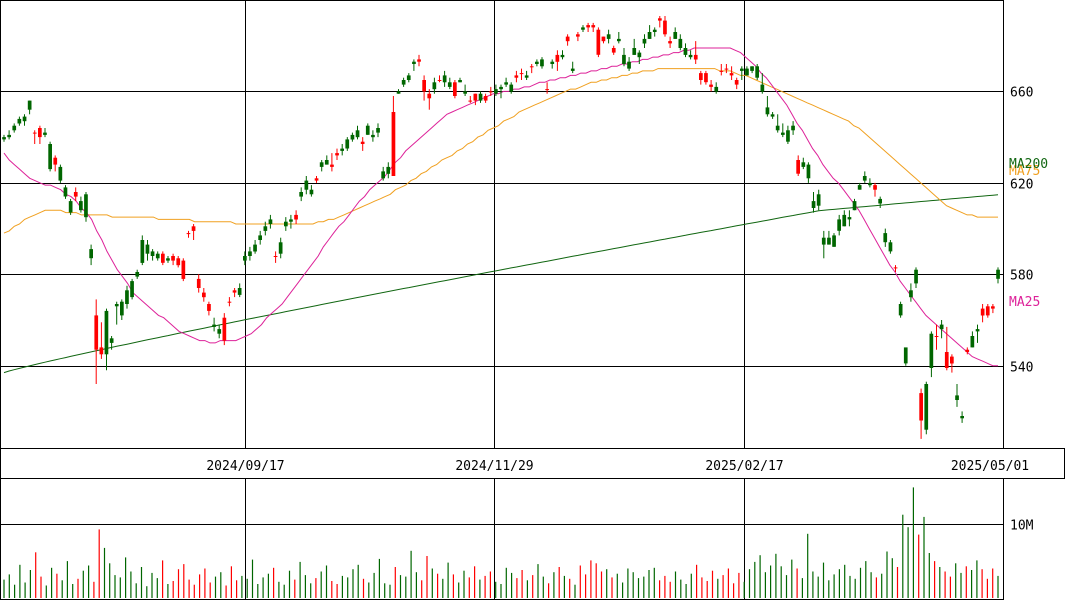  Describe the element at coordinates (1021, 185) in the screenshot. I see `price-tick-label: 620` at that location.